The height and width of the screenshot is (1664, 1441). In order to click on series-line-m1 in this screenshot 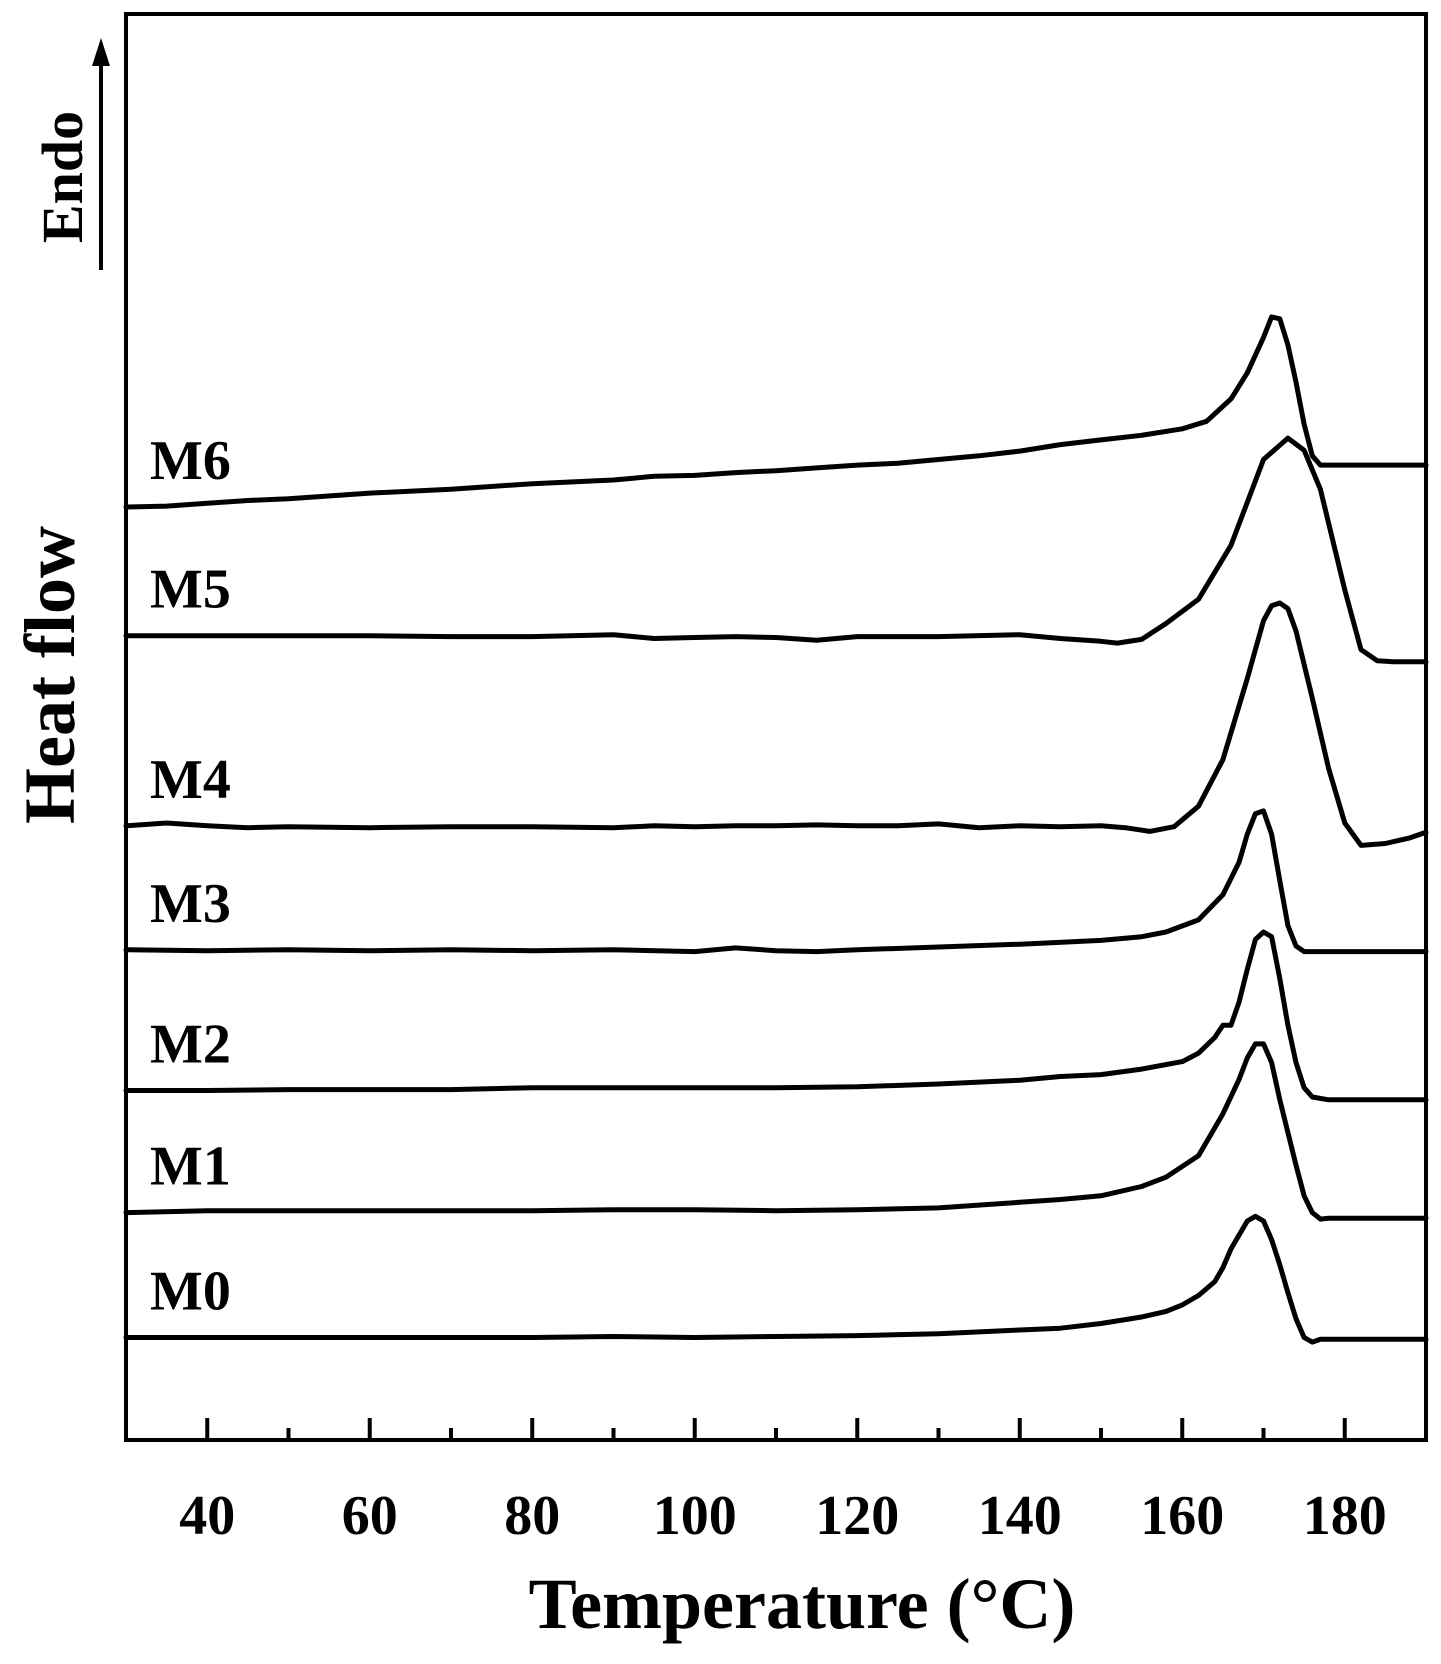, I will do `click(776, 1131)`.